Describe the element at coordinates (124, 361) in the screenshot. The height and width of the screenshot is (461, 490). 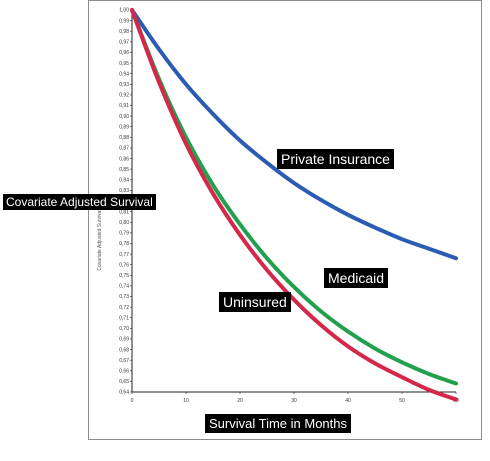
I see `y-tick-label: 0,67` at that location.